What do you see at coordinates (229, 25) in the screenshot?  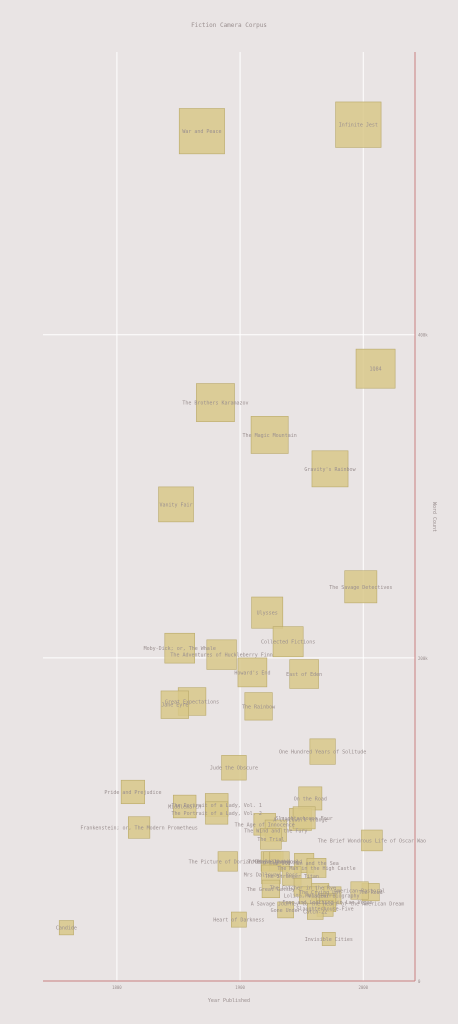 I see `chart-title: Fiction Camera Corpus` at bounding box center [229, 25].